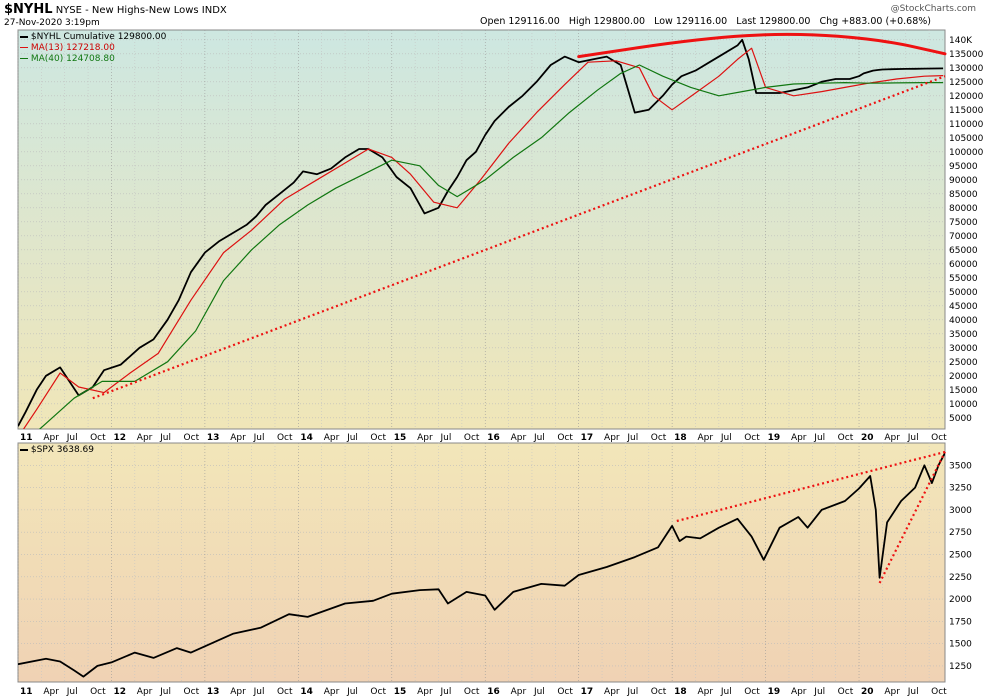  Describe the element at coordinates (306, 692) in the screenshot. I see `bottom-x-tick-label: 14` at that location.